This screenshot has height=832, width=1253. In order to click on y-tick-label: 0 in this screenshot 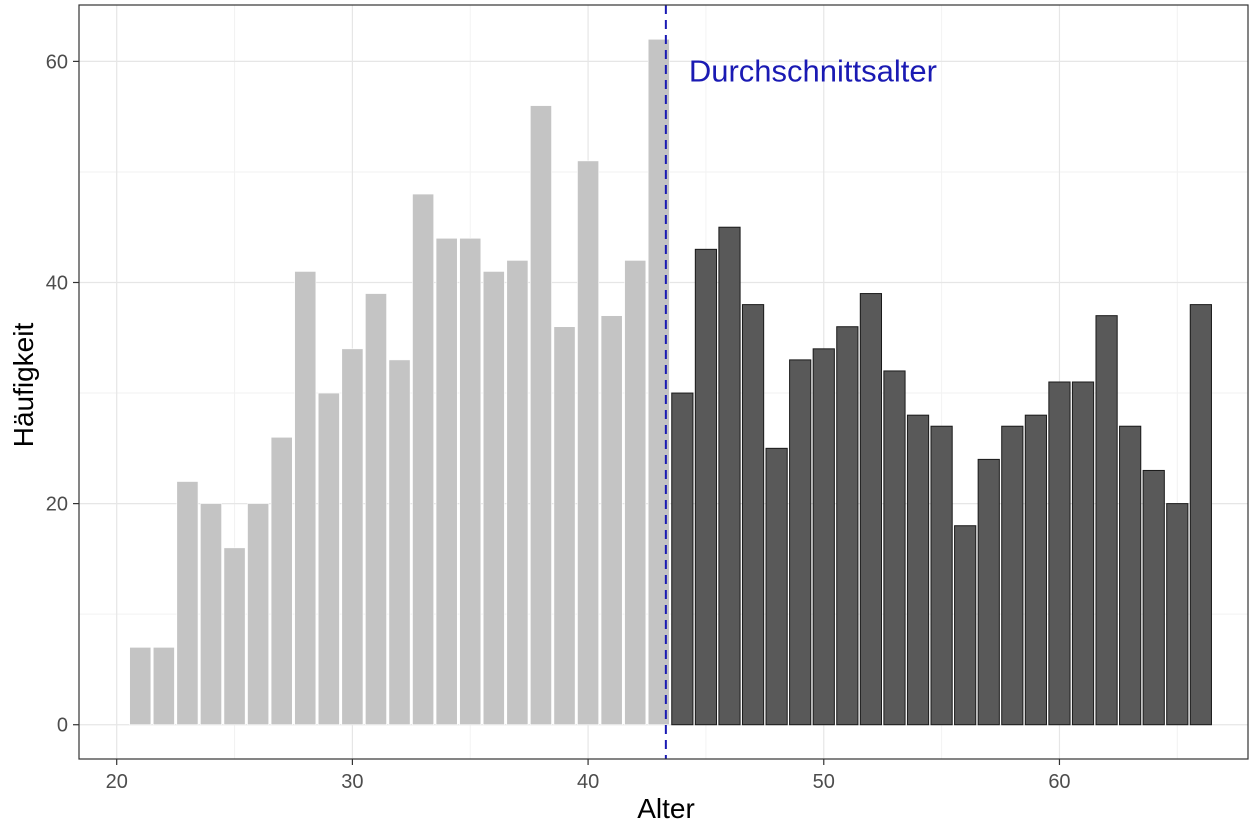, I will do `click(62, 726)`.